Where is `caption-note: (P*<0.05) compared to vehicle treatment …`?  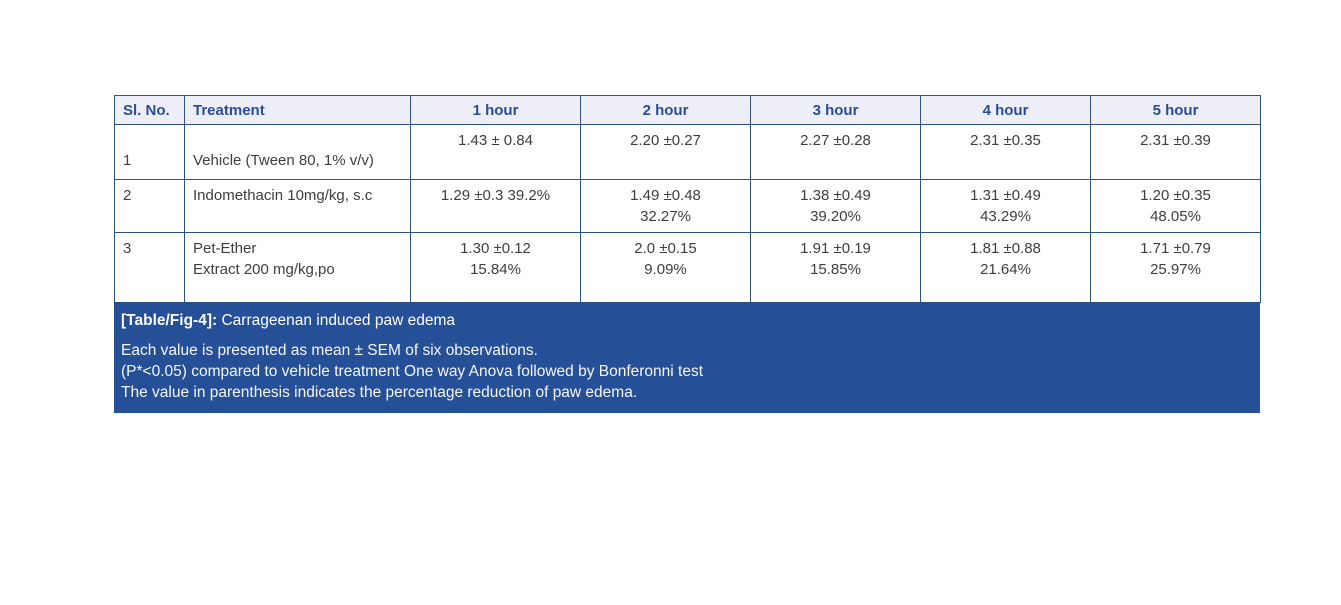
caption-note: (P*<0.05) compared to vehicle treatment … is located at coordinates (412, 371).